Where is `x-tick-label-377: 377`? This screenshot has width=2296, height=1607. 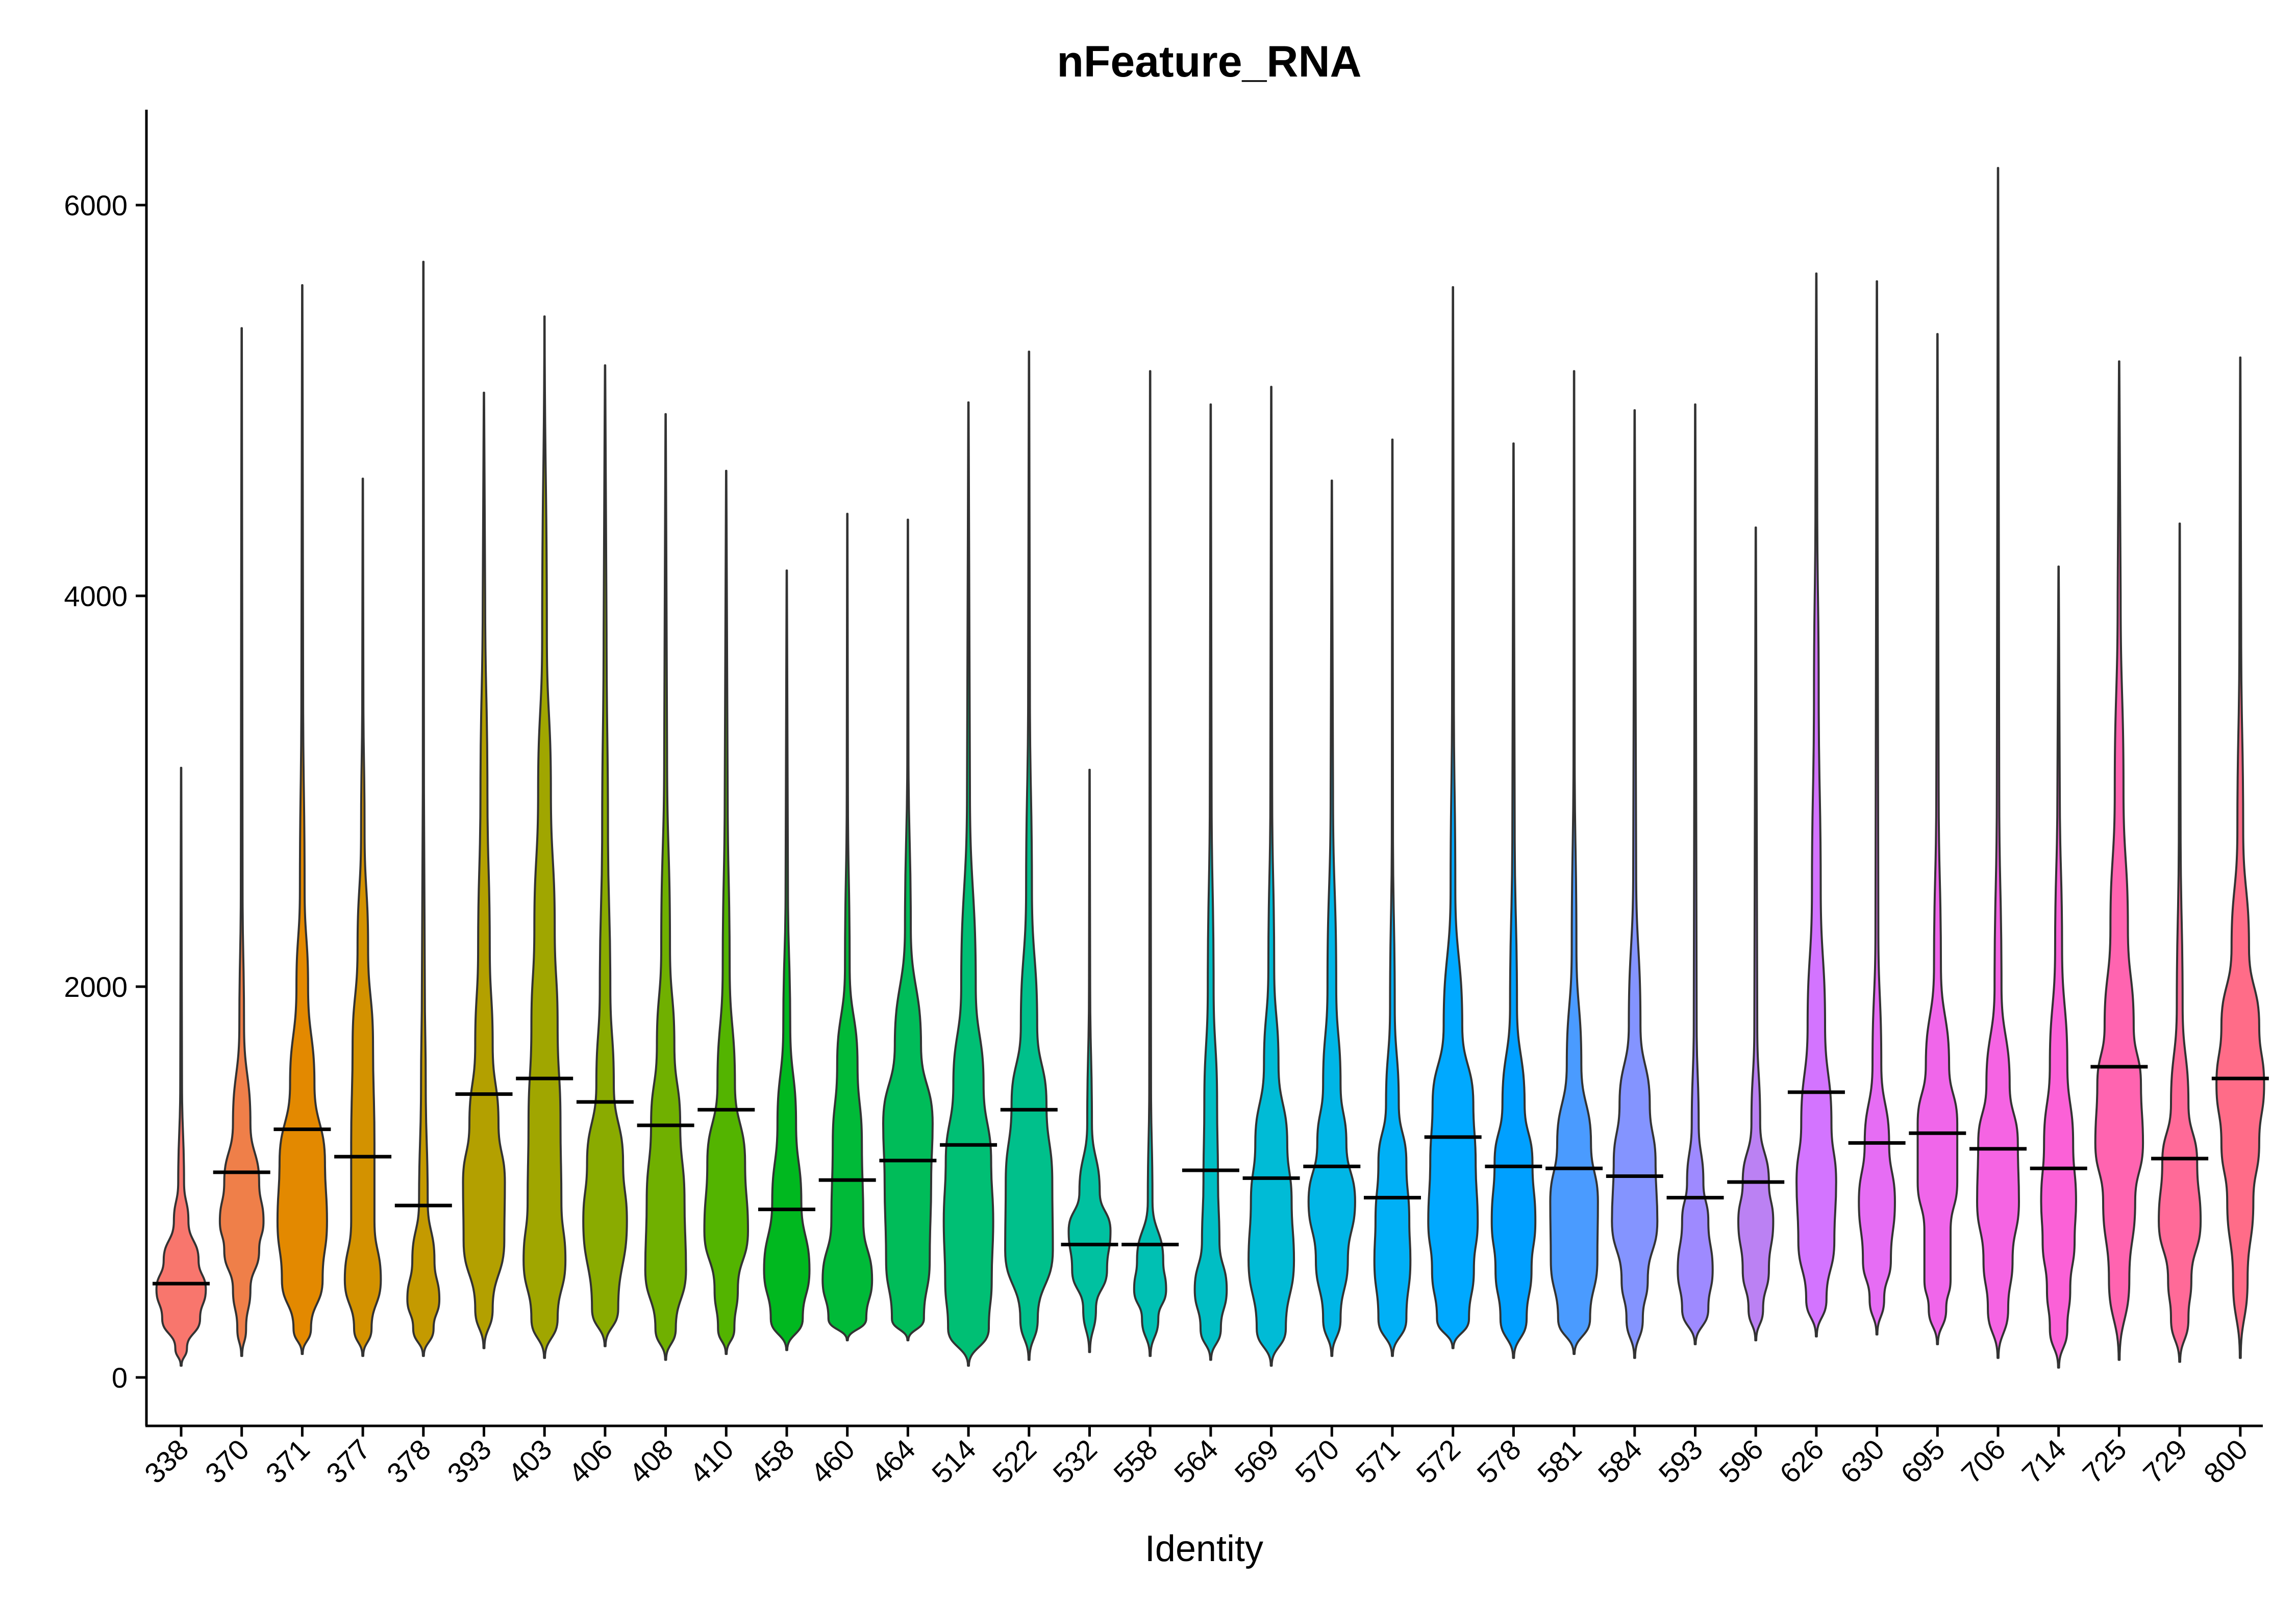
x-tick-label-377: 377 is located at coordinates (349, 1461).